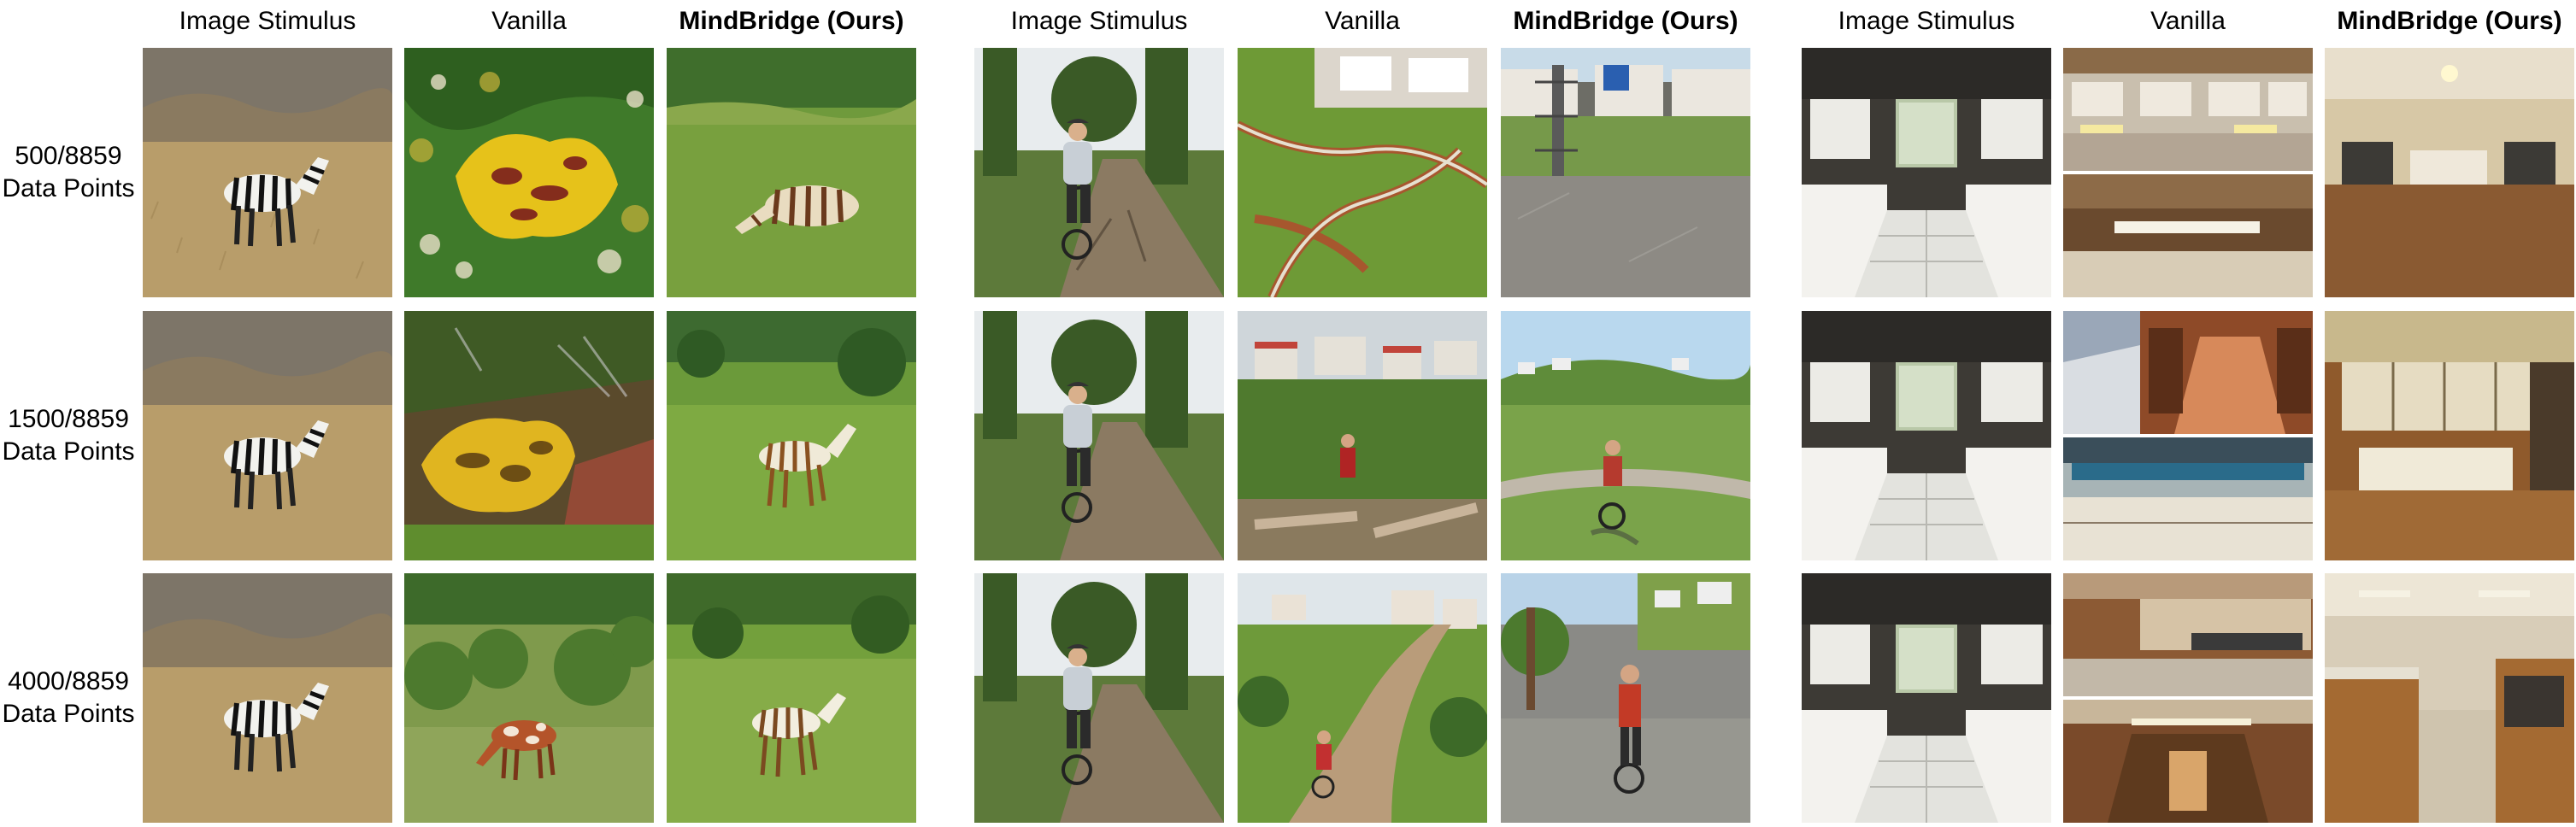 This screenshot has width=2576, height=827. I want to click on zebra-vanilla-1500-image, so click(529, 435).